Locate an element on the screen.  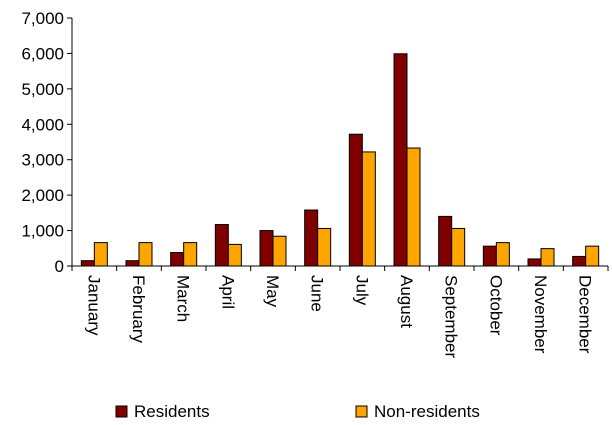
y-tick-label: 0 is located at coordinates (59, 266).